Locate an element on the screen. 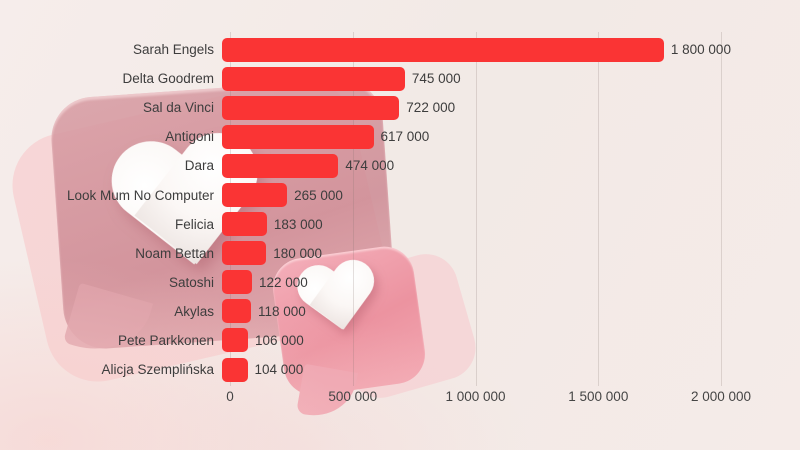 The height and width of the screenshot is (450, 800). bar-value: 104 000 is located at coordinates (279, 370).